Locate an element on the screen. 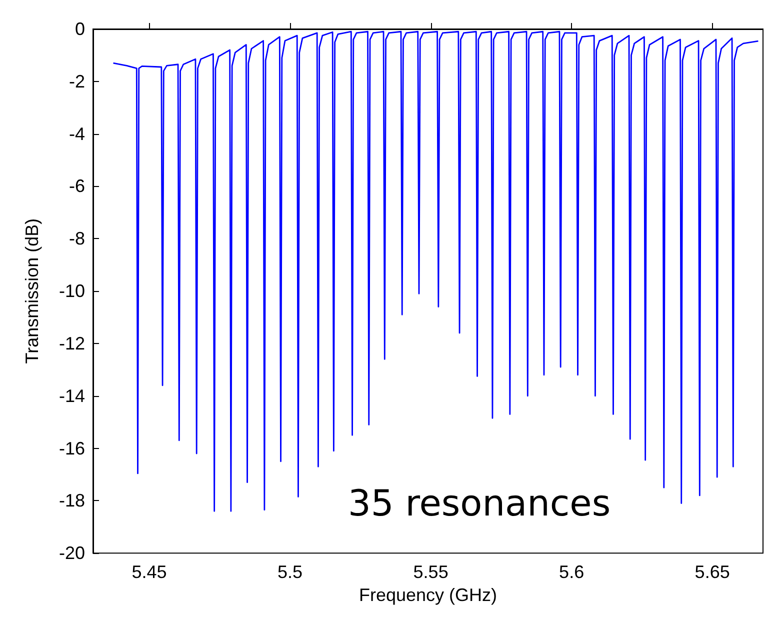  y-tick-label: 0 is located at coordinates (79, 29).